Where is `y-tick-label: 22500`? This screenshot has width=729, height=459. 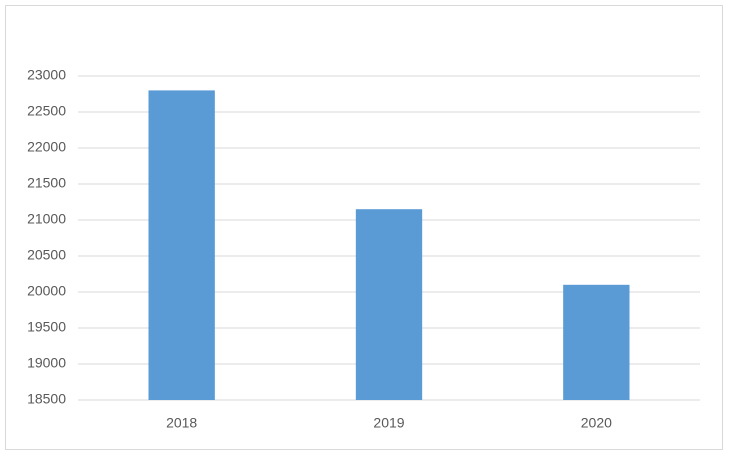
y-tick-label: 22500 is located at coordinates (46, 111).